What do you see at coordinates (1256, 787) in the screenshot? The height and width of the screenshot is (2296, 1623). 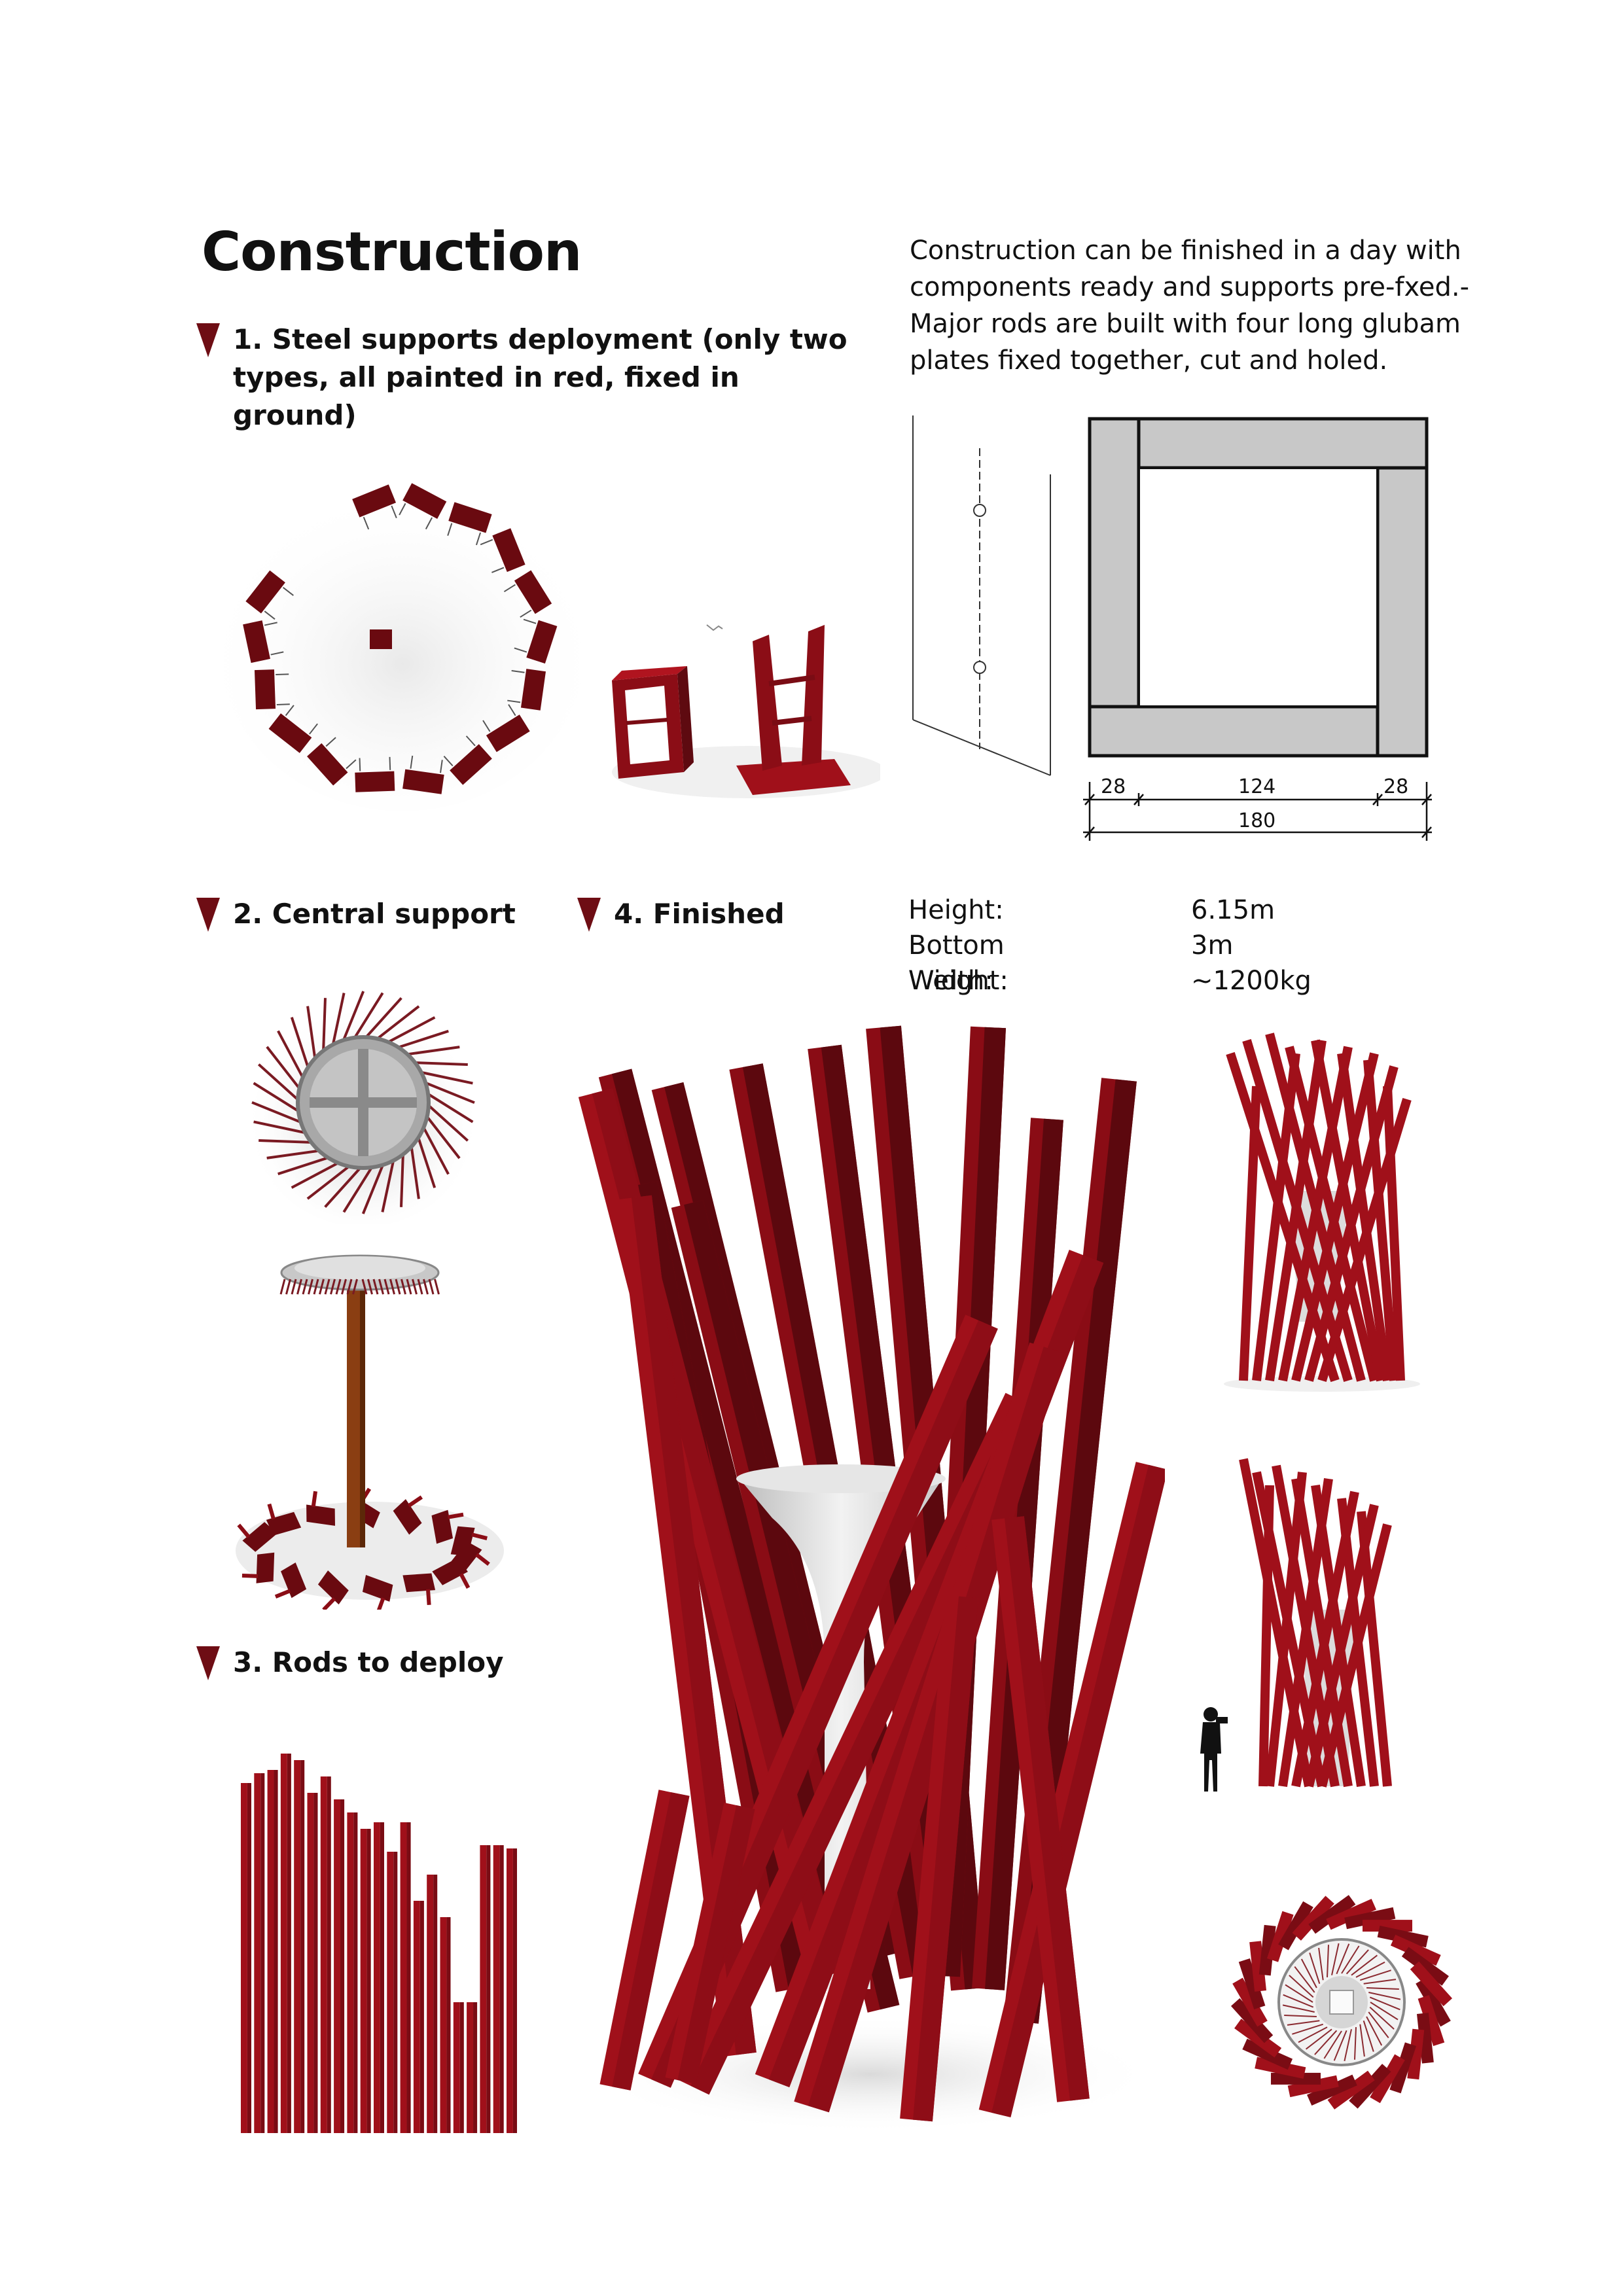 I see `dim-middle: 124` at bounding box center [1256, 787].